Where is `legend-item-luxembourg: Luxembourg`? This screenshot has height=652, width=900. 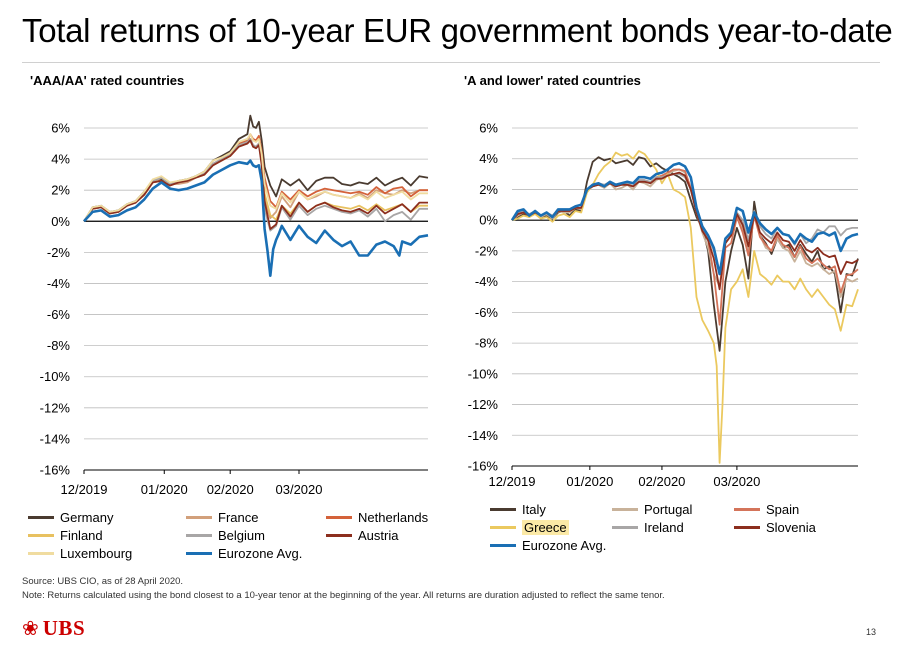 legend-item-luxembourg: Luxembourg is located at coordinates (80, 553).